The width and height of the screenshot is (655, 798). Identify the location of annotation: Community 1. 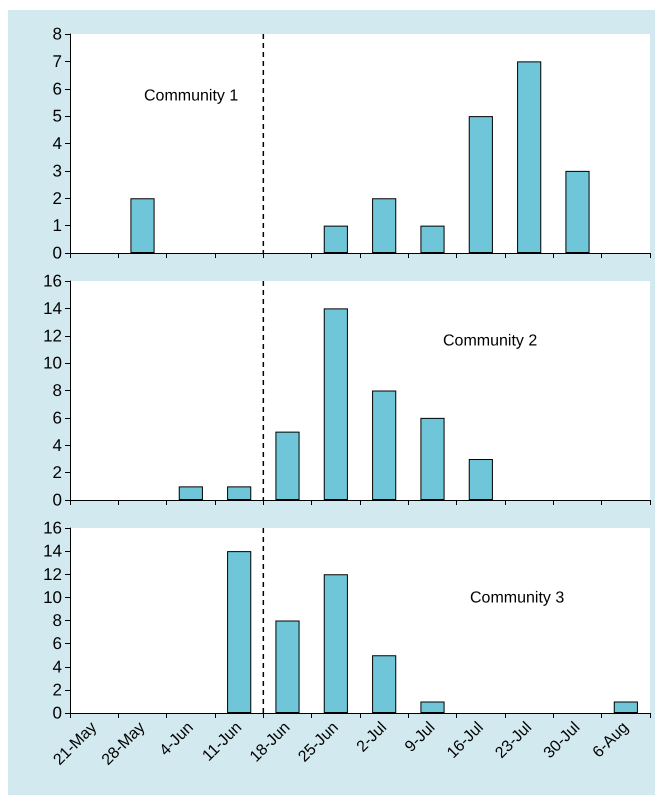
(191, 96).